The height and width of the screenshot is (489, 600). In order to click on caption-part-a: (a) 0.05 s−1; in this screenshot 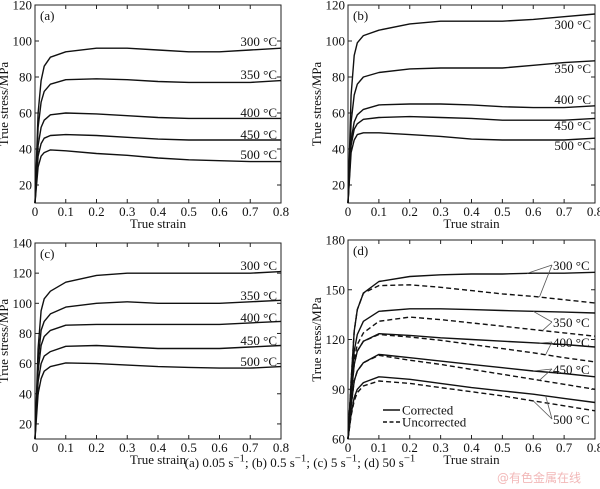, I will do `click(218, 462)`.